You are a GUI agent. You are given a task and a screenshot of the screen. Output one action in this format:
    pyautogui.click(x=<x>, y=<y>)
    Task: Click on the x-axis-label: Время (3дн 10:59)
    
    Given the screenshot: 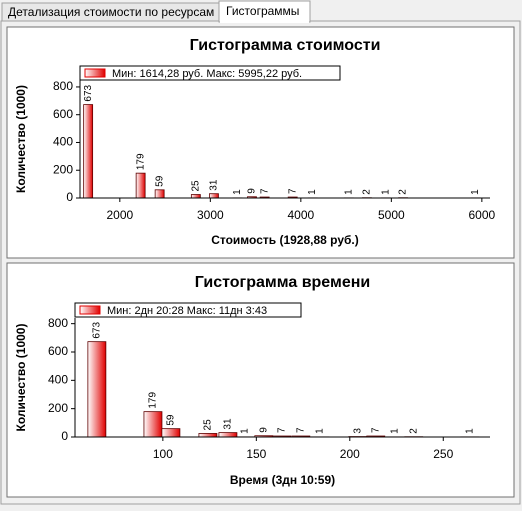 What is the action you would take?
    pyautogui.click(x=282, y=480)
    